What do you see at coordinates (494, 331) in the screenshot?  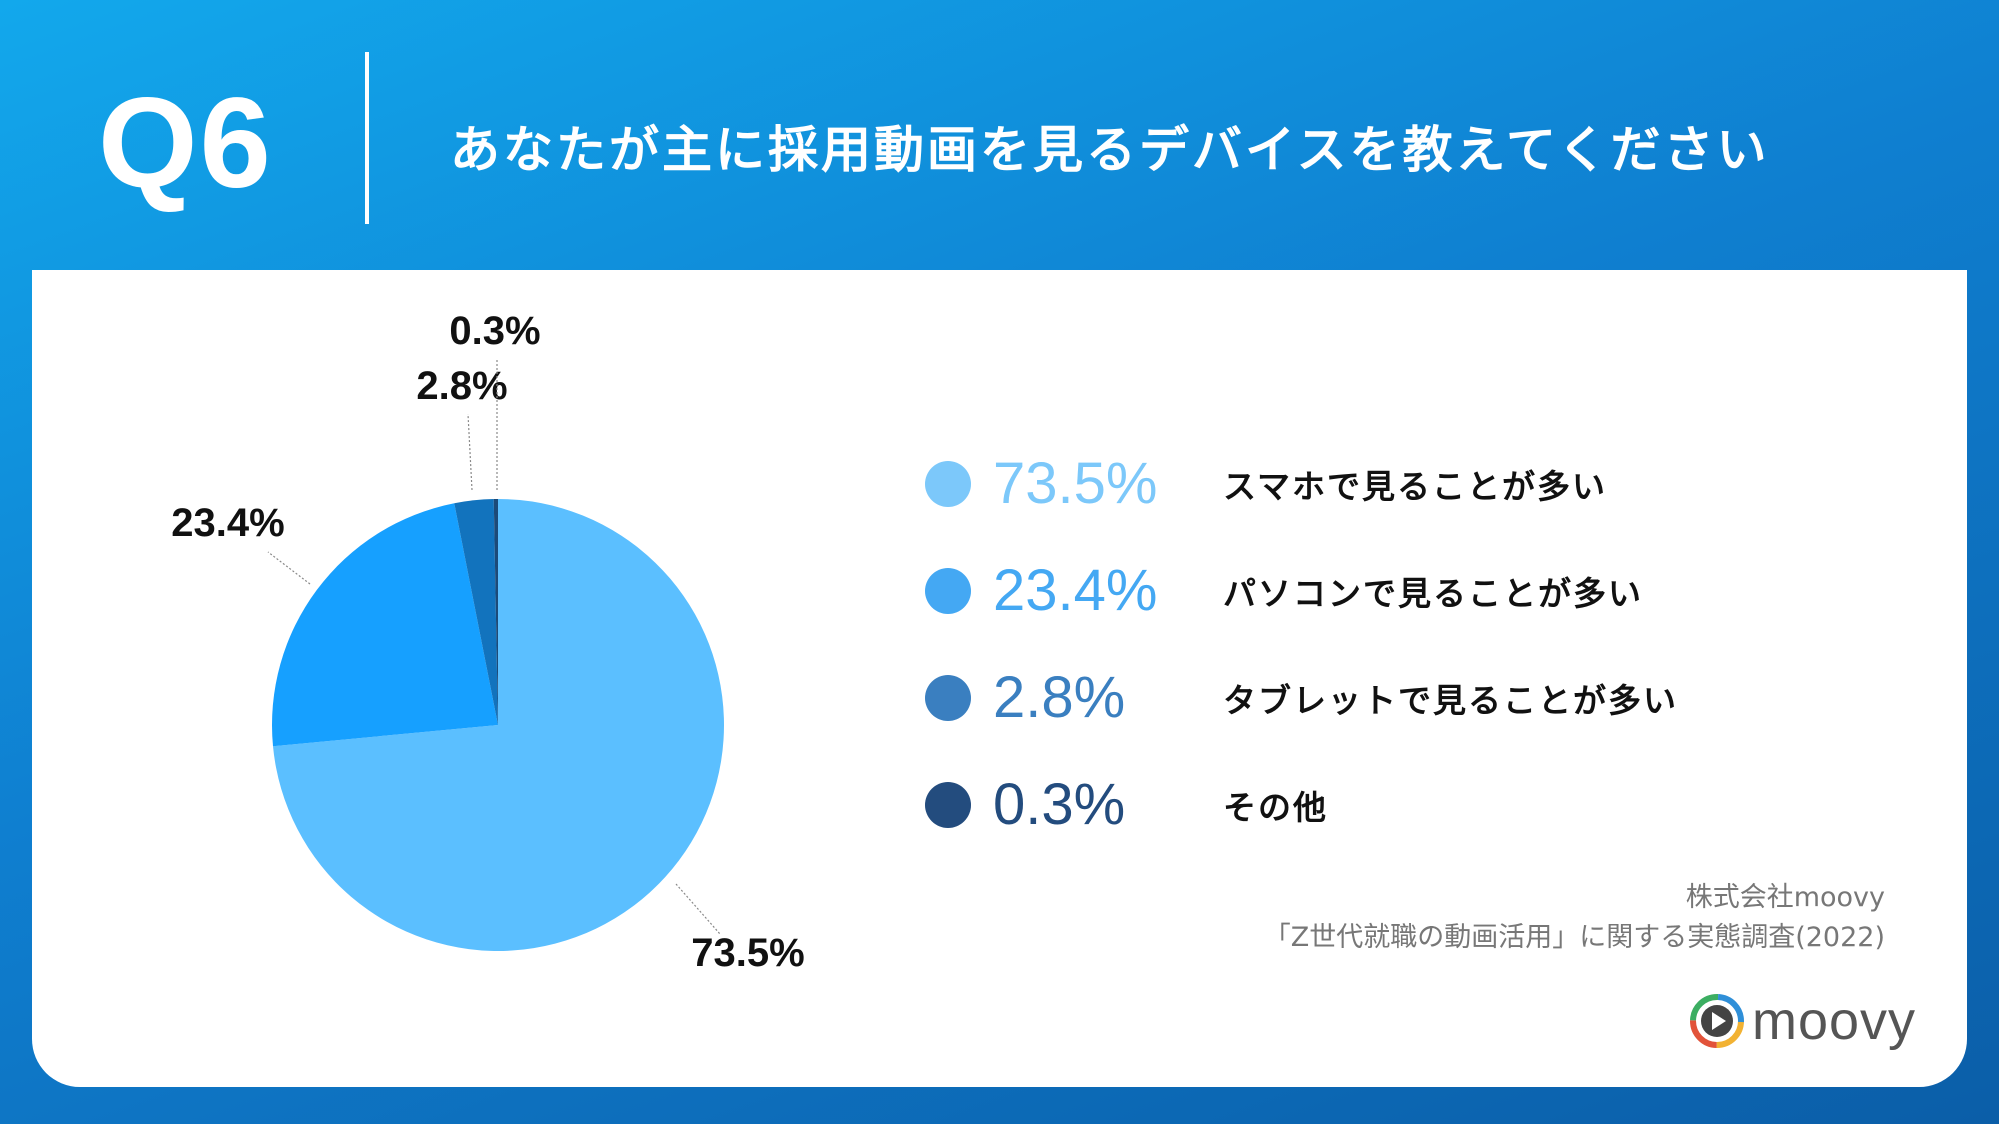 I see `slice-value-label: 0.3%` at bounding box center [494, 331].